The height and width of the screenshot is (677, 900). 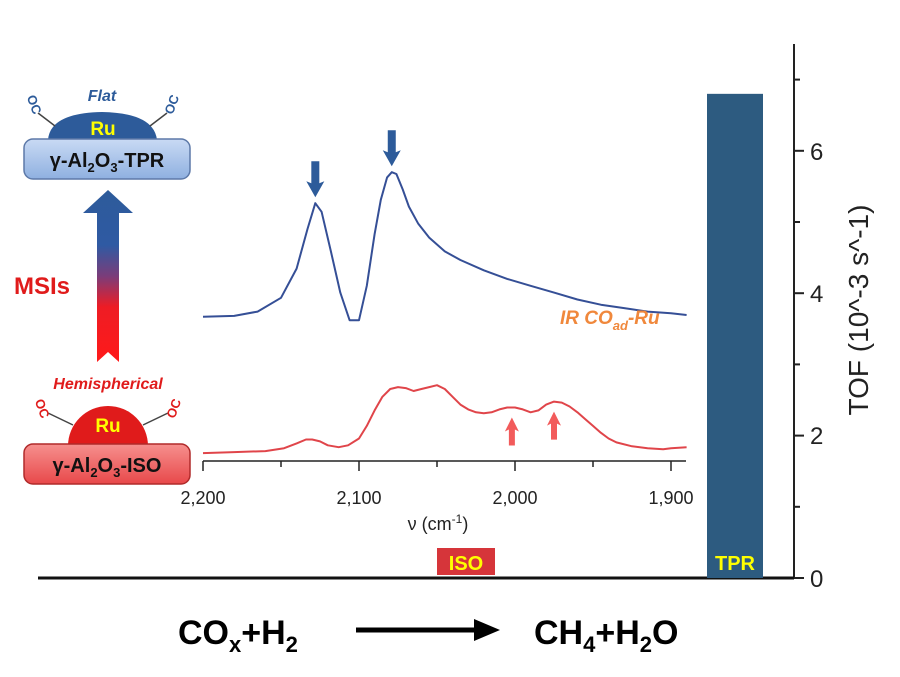 What do you see at coordinates (487, 630) in the screenshot?
I see `reaction-arrow-head` at bounding box center [487, 630].